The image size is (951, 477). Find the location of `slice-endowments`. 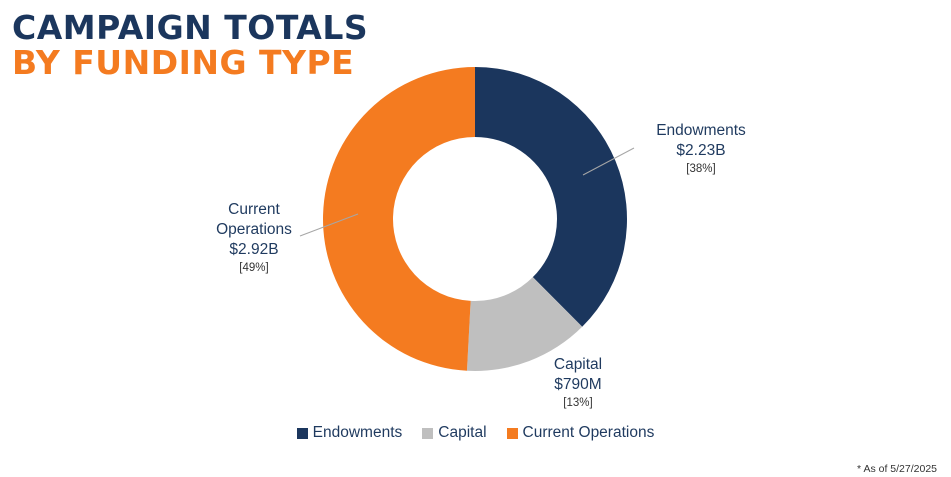

slice-endowments is located at coordinates (551, 197).